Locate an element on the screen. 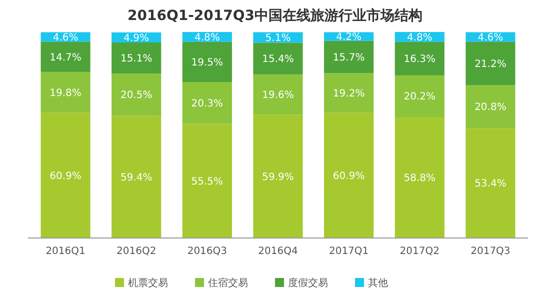  data-label: 53.4% is located at coordinates (490, 184).